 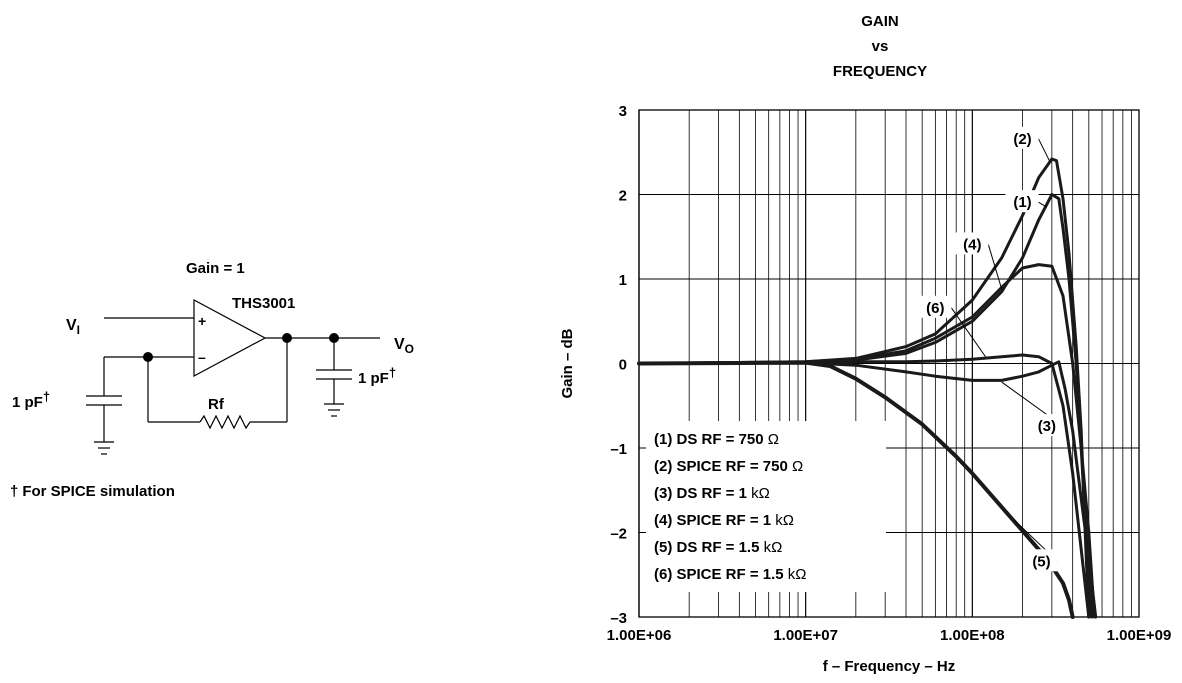 I want to click on x-tick-label: 1.00E+08, so click(x=972, y=635).